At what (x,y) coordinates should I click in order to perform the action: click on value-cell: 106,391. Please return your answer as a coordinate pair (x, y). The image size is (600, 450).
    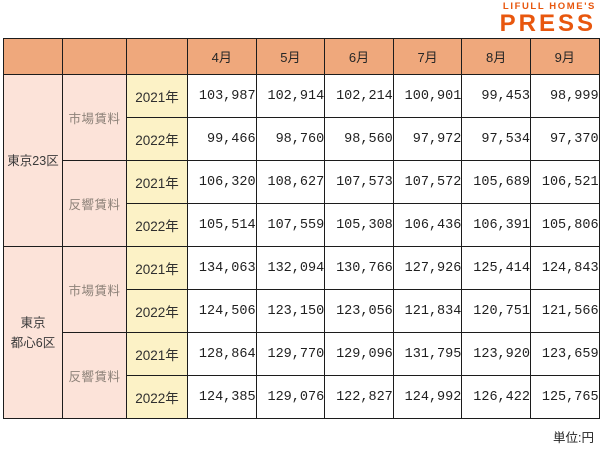
    Looking at the image, I should click on (496, 225).